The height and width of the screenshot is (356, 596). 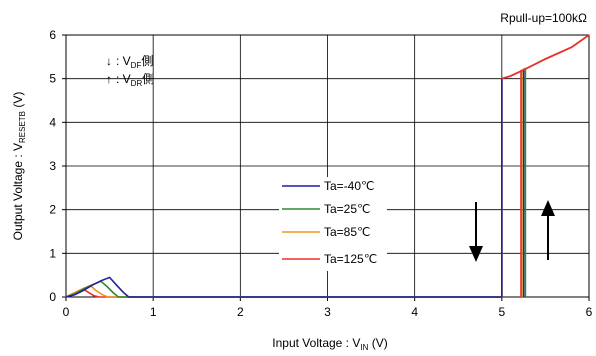 I want to click on legend-label-1: Ta=-40℃, so click(x=349, y=186).